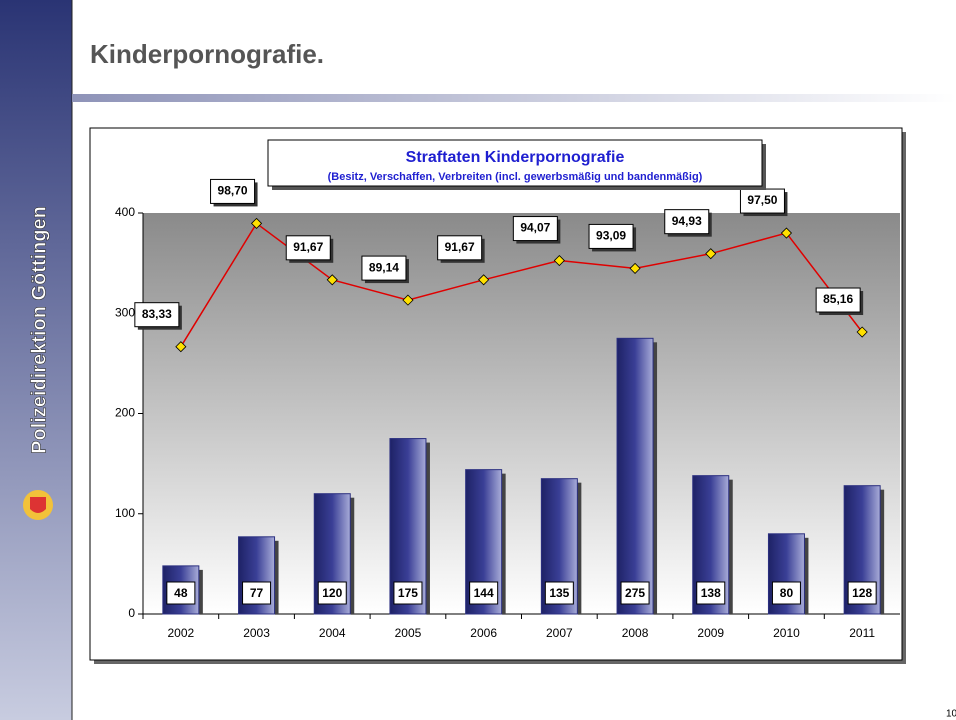 The height and width of the screenshot is (720, 956). What do you see at coordinates (125, 413) in the screenshot?
I see `y-tick-label: 200` at bounding box center [125, 413].